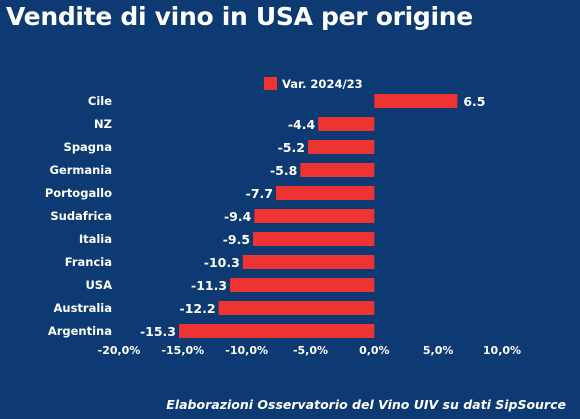 This screenshot has height=419, width=580. I want to click on data-label: -4.4, so click(302, 124).